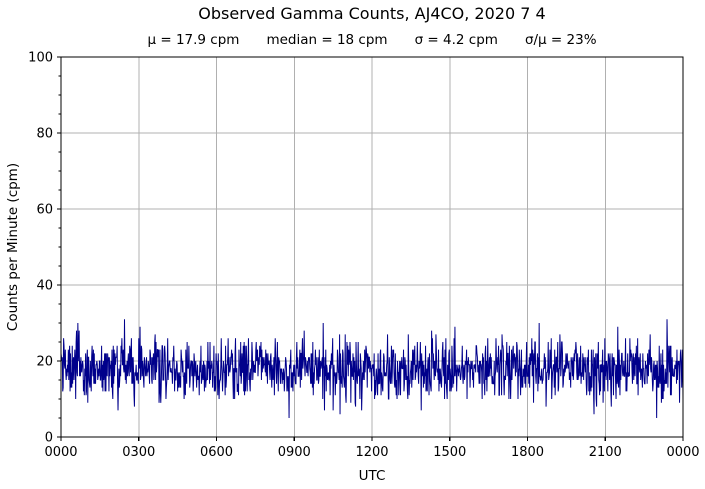 This screenshot has height=489, width=705. I want to click on y-tick-label: 40, so click(44, 286).